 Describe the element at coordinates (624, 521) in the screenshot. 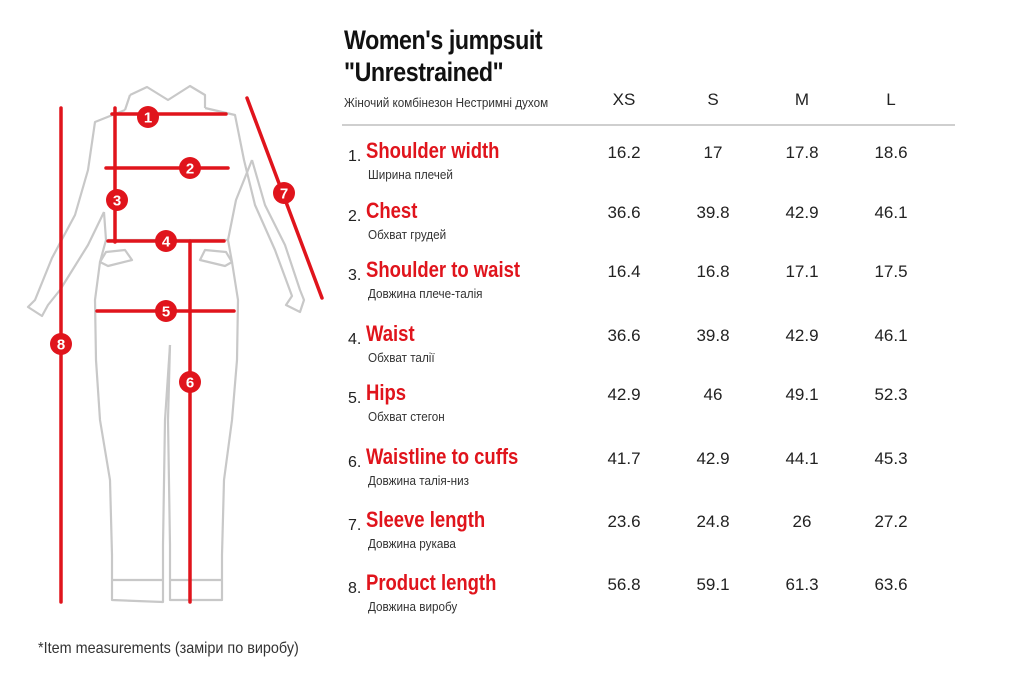

I see `value-xs: 23.6` at that location.